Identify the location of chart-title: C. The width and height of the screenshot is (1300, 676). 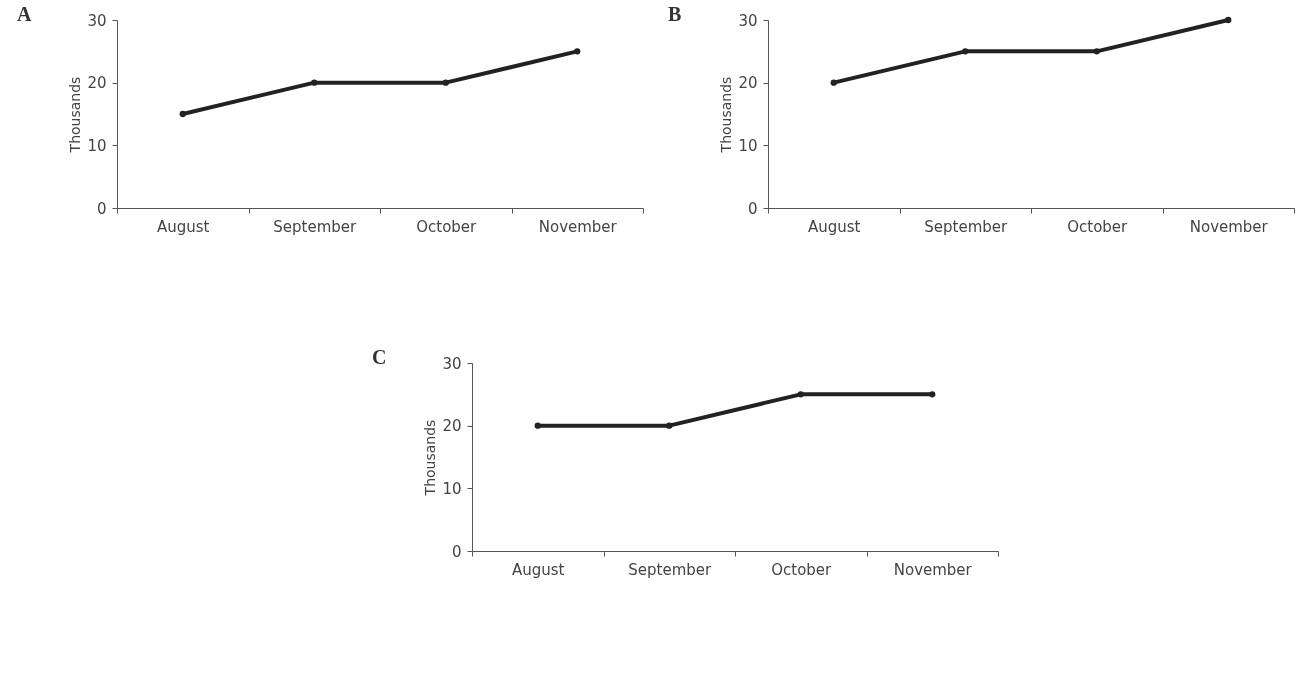
(379, 357).